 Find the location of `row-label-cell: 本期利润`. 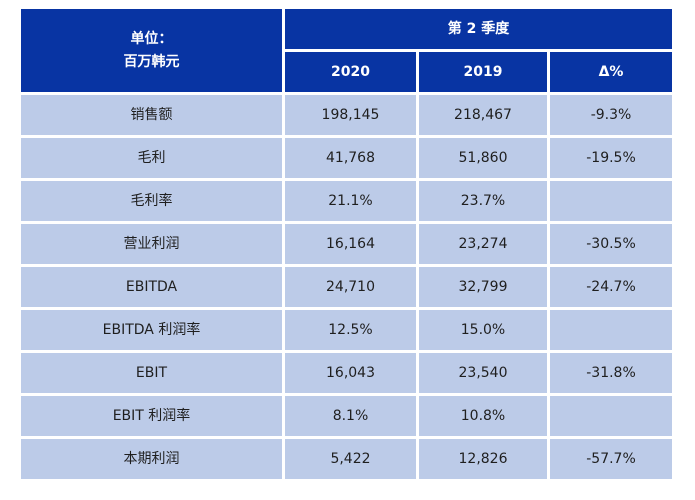

row-label-cell: 本期利润 is located at coordinates (151, 459).